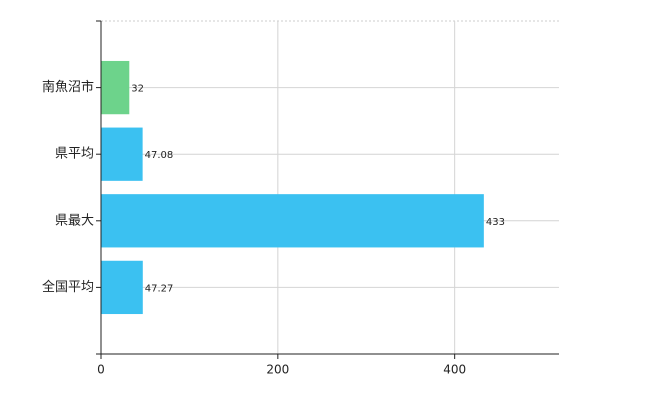 This screenshot has height=400, width=650. Describe the element at coordinates (454, 370) in the screenshot. I see `x-tick-label: 400` at that location.